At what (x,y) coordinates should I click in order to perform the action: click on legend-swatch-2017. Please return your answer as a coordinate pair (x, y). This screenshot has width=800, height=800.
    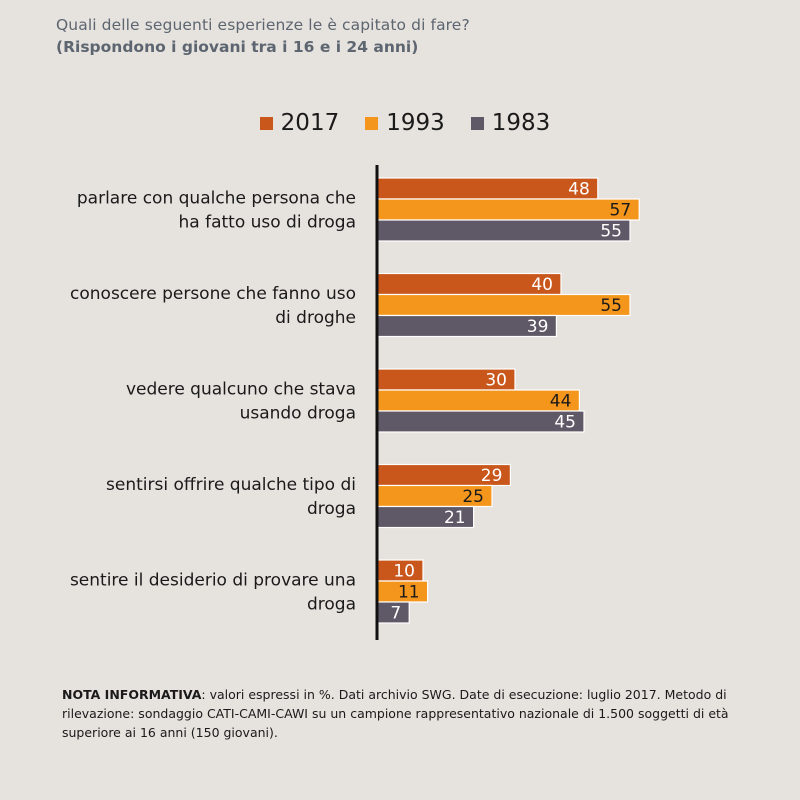
    Looking at the image, I should click on (266, 123).